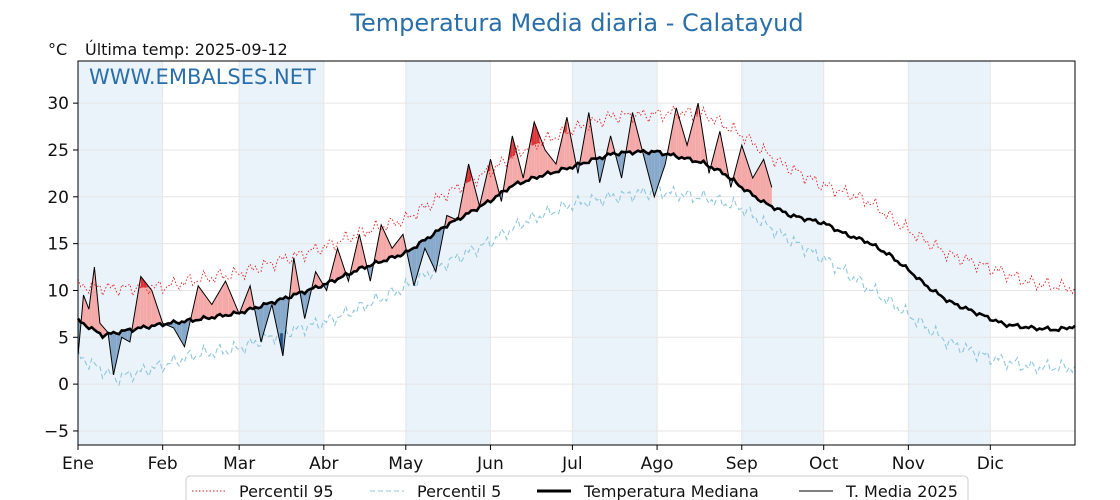  What do you see at coordinates (61, 268) in the screenshot?
I see `y-axis: −5 0 5 10 15 20 25 30` at bounding box center [61, 268].